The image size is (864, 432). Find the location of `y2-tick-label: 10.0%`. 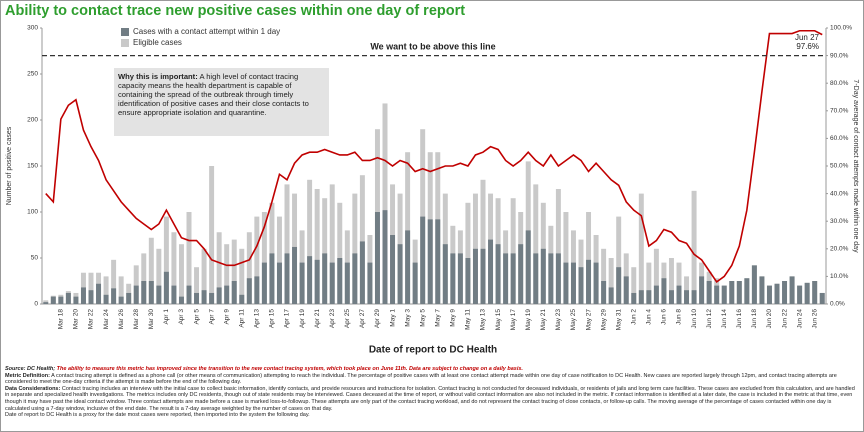

y2-tick-label: 10.0% is located at coordinates (839, 276).